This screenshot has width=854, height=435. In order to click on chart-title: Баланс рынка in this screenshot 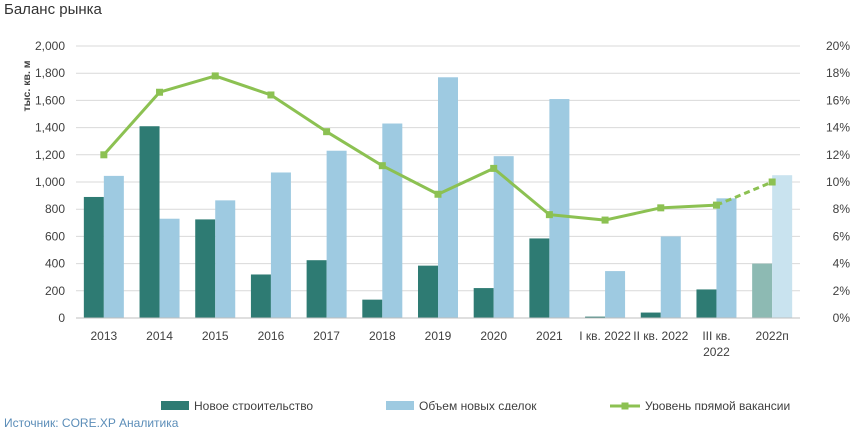, I will do `click(53, 9)`.